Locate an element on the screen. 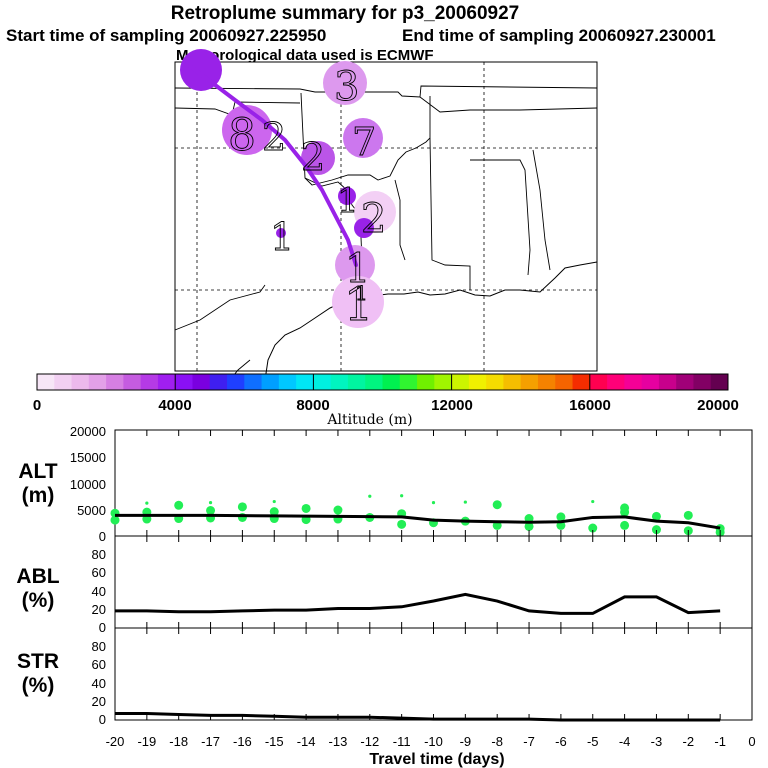 The height and width of the screenshot is (768, 768). abl-panel: ABL (%) 80 60 40 20 0 is located at coordinates (384, 585).